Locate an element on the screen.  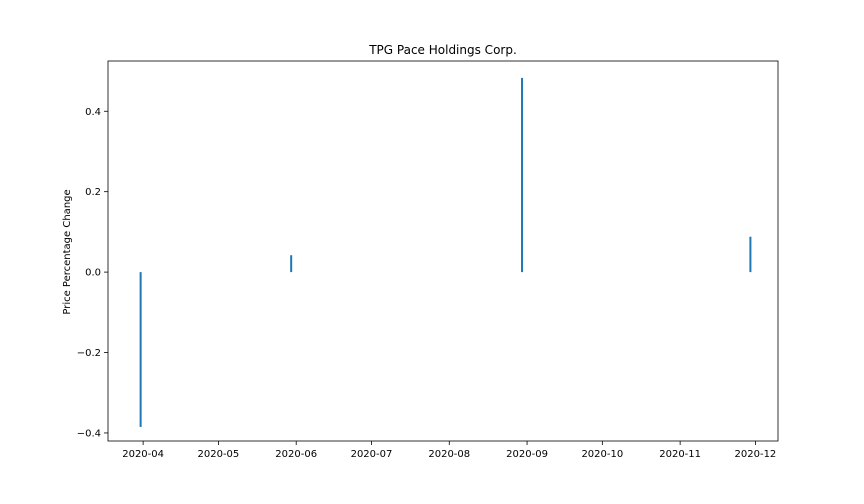
y-tick-label: −0.2 is located at coordinates (89, 353).